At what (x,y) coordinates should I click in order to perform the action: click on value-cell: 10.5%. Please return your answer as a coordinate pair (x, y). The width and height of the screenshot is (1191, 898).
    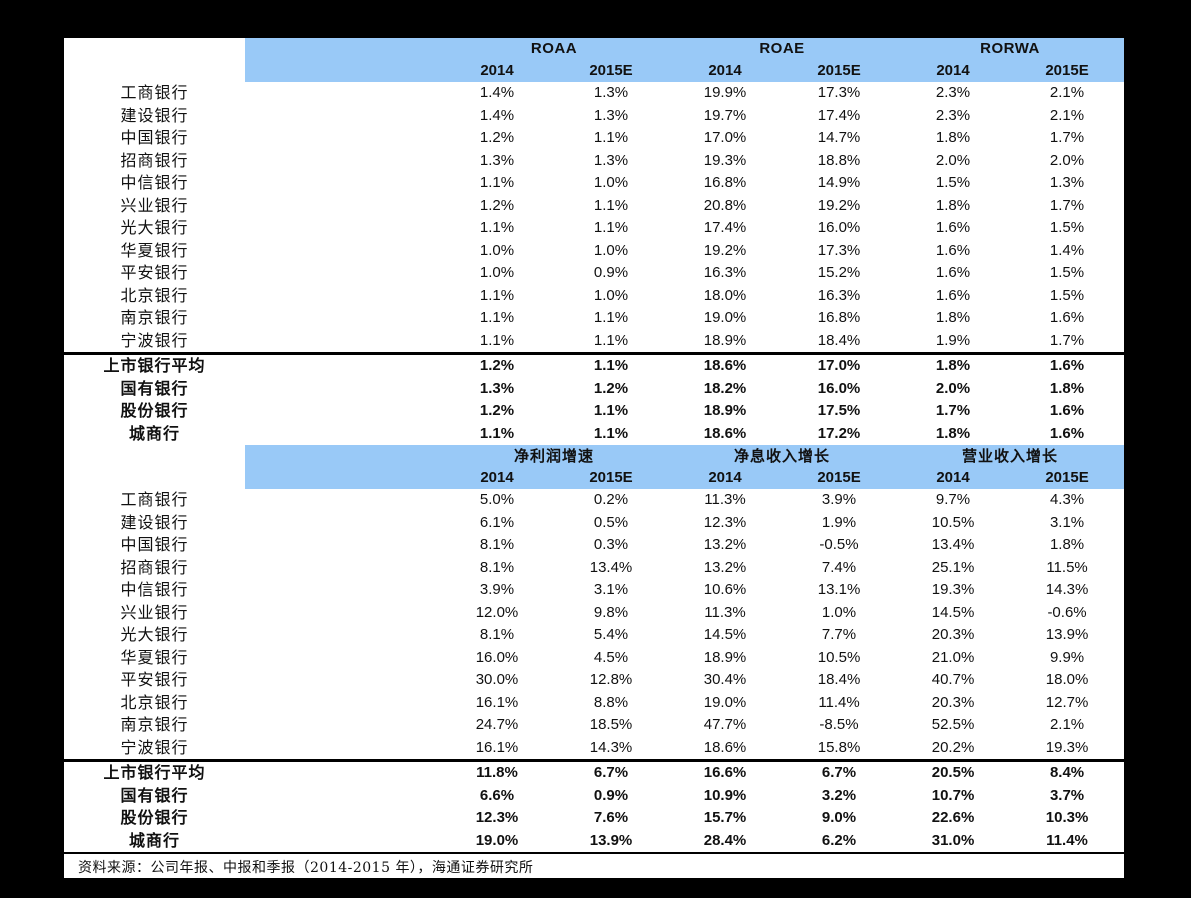
    Looking at the image, I should click on (839, 657).